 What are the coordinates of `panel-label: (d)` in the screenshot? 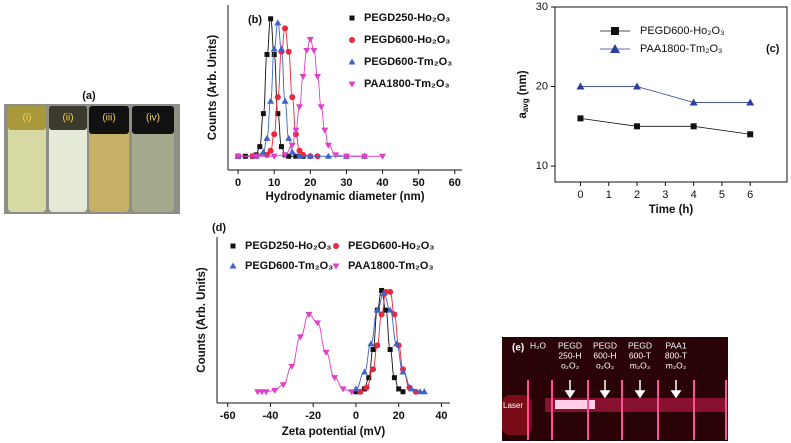 It's located at (219, 228).